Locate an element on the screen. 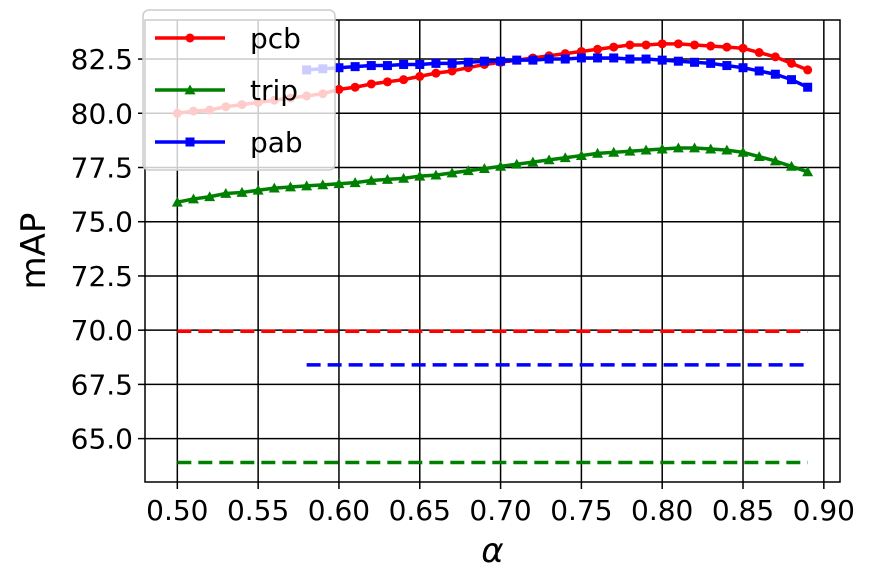  legend-item-pcb: pcb is located at coordinates (228, 38).